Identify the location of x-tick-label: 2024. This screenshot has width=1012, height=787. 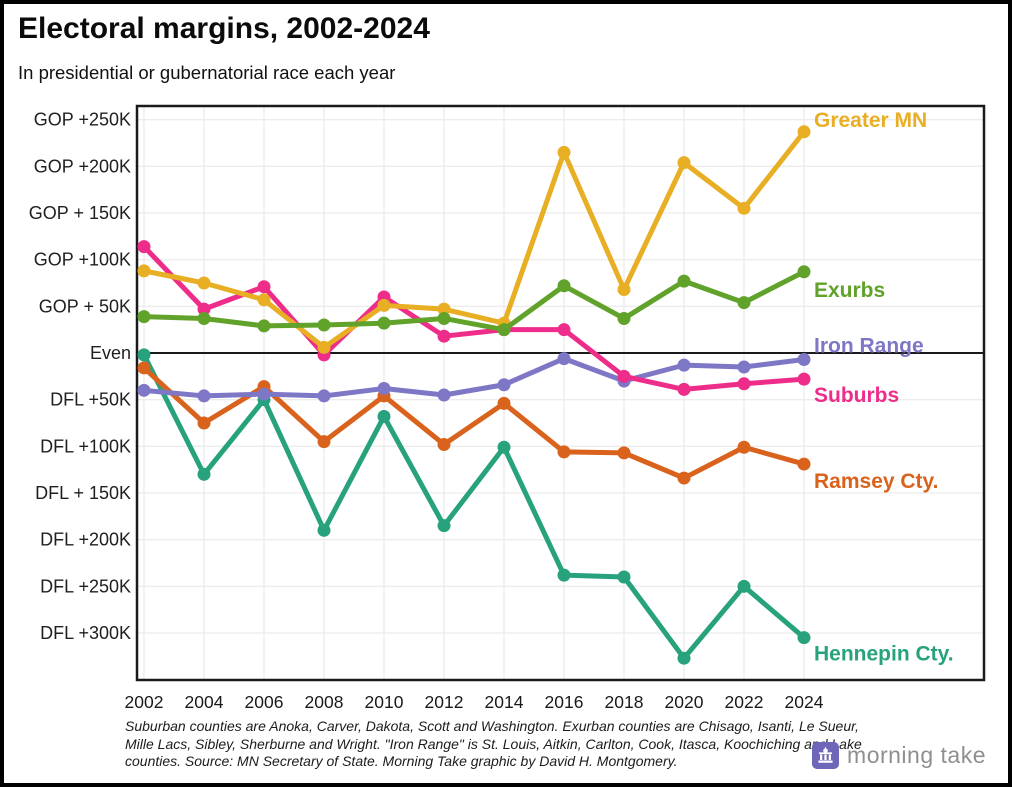
(804, 702).